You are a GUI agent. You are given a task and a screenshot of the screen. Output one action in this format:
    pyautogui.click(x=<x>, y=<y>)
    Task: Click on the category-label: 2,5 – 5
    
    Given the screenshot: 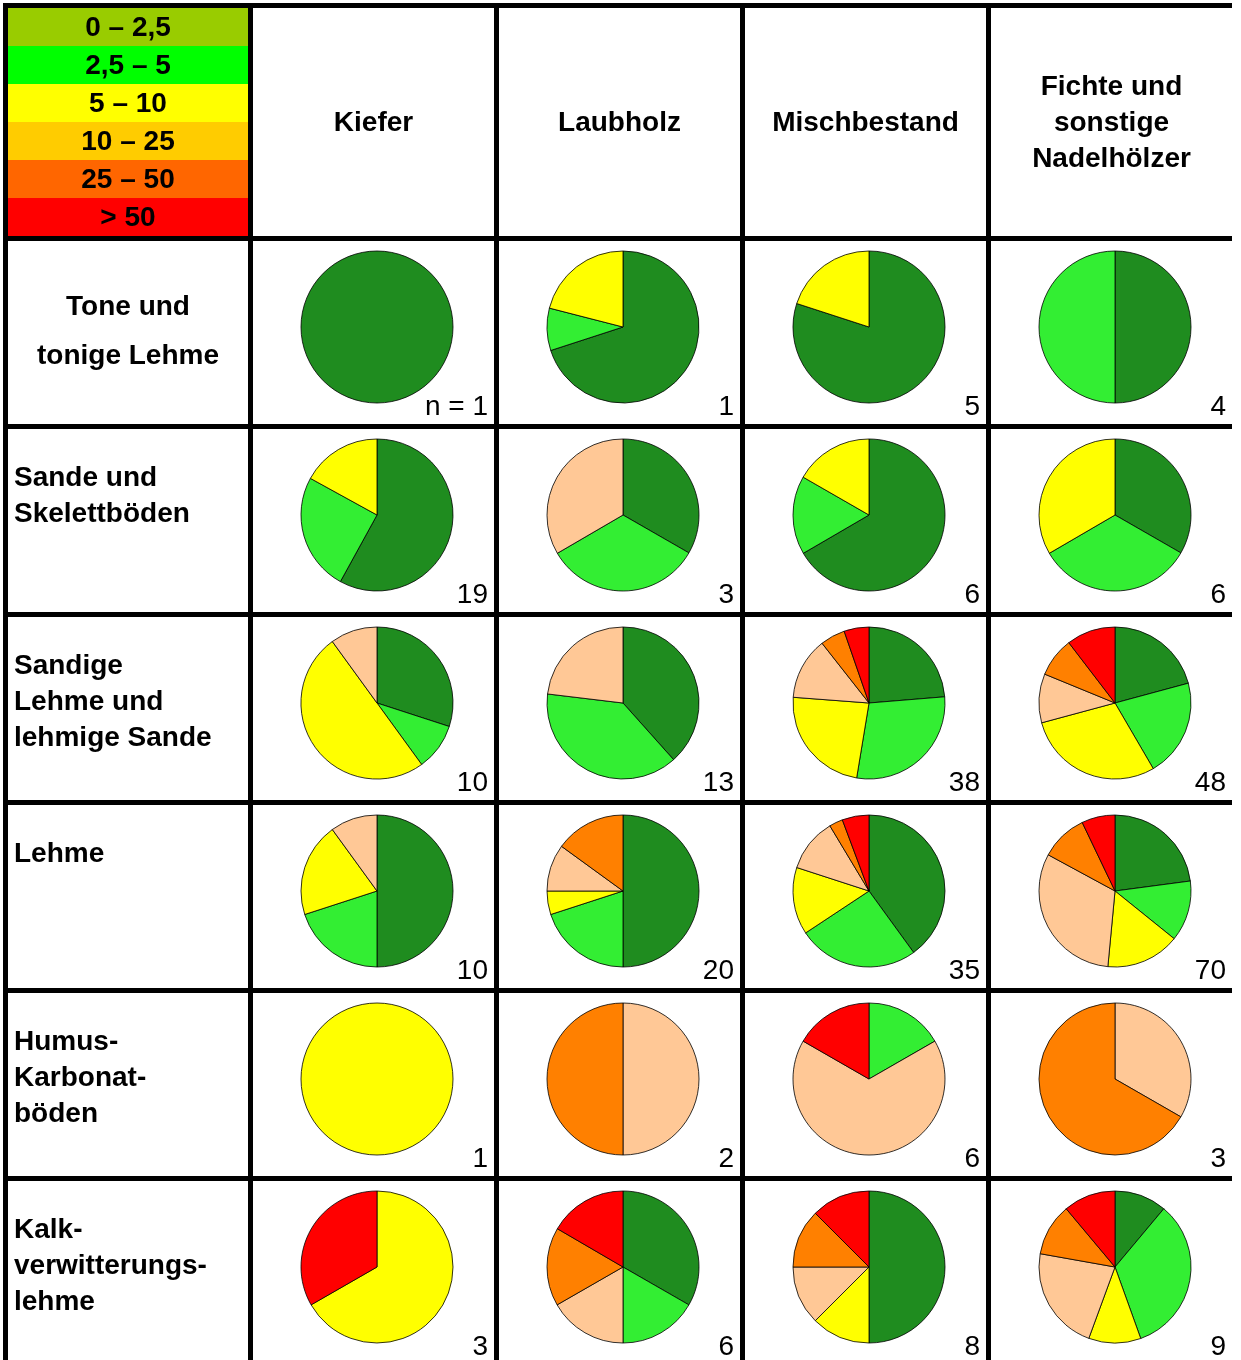 What is the action you would take?
    pyautogui.click(x=128, y=65)
    